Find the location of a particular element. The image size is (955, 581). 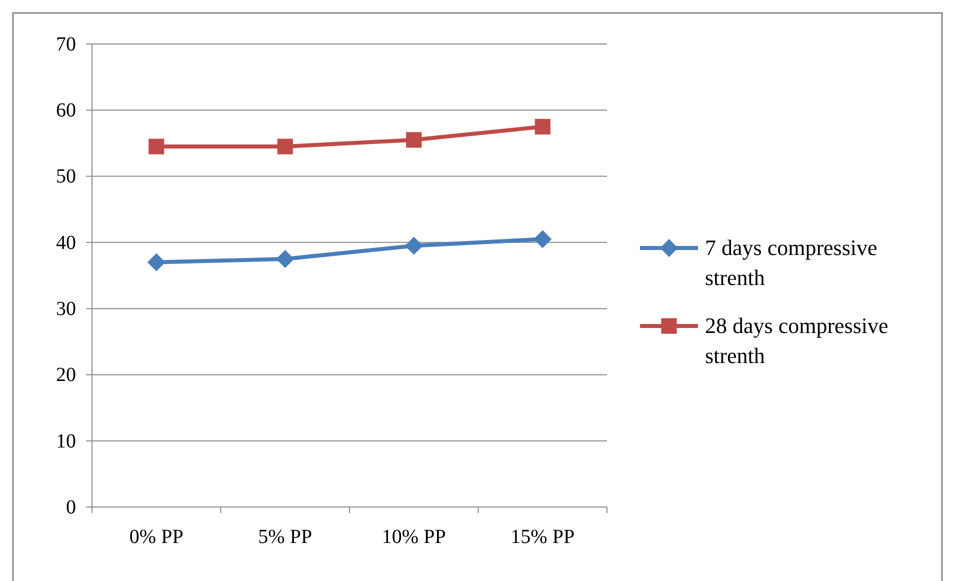

legend-label: 7 days compressive strenth is located at coordinates (791, 262).